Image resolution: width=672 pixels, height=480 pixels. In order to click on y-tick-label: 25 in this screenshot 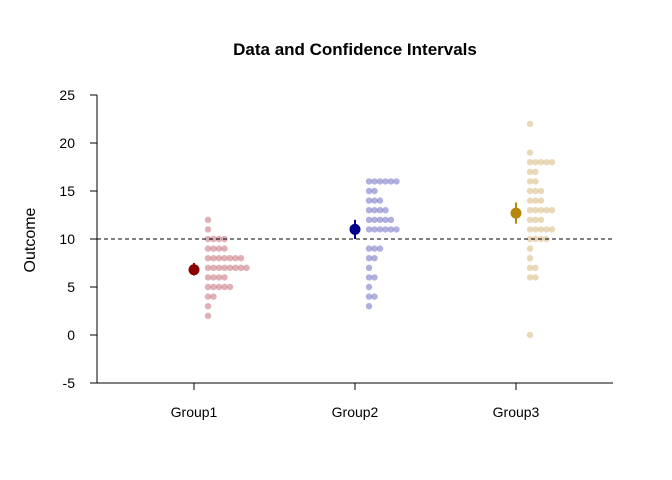, I will do `click(67, 95)`.